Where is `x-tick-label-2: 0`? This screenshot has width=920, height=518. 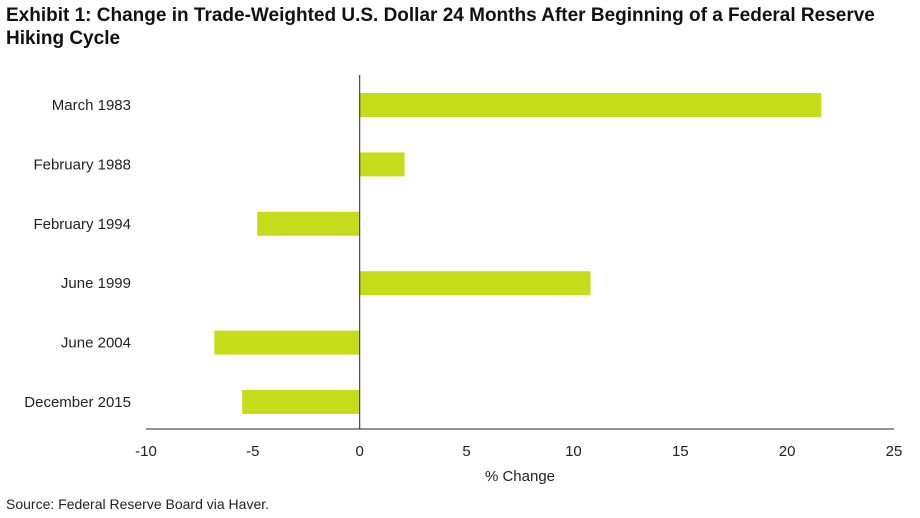
x-tick-label-2: 0 is located at coordinates (360, 451).